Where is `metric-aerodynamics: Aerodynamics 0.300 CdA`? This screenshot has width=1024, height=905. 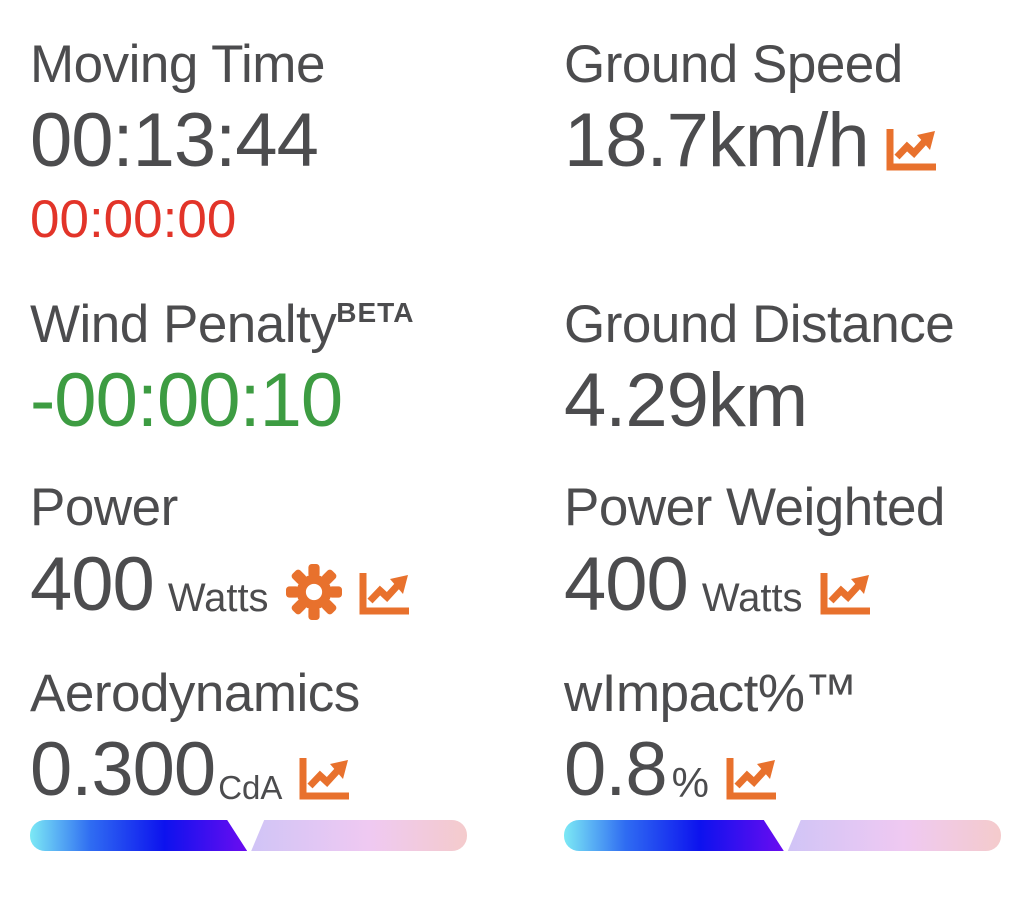 metric-aerodynamics: Aerodynamics 0.300 CdA is located at coordinates (248, 757).